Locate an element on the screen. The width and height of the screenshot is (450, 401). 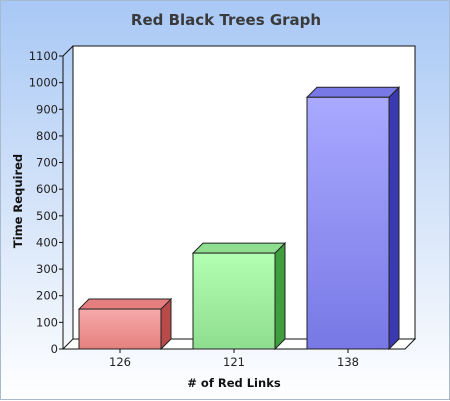
x-axis-title: # of Red Links is located at coordinates (234, 383).